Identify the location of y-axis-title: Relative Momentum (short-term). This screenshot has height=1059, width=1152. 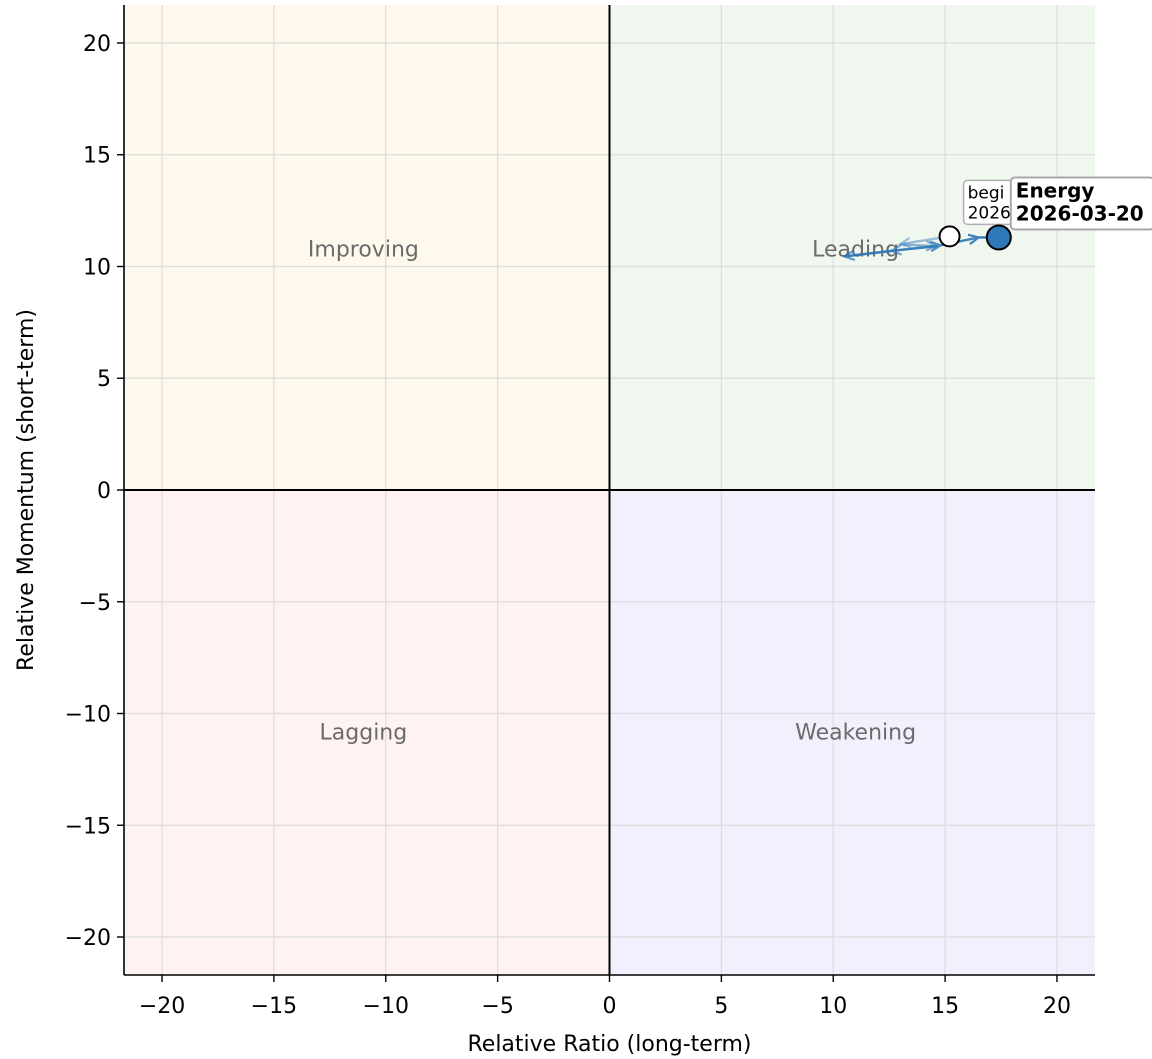
(26, 490).